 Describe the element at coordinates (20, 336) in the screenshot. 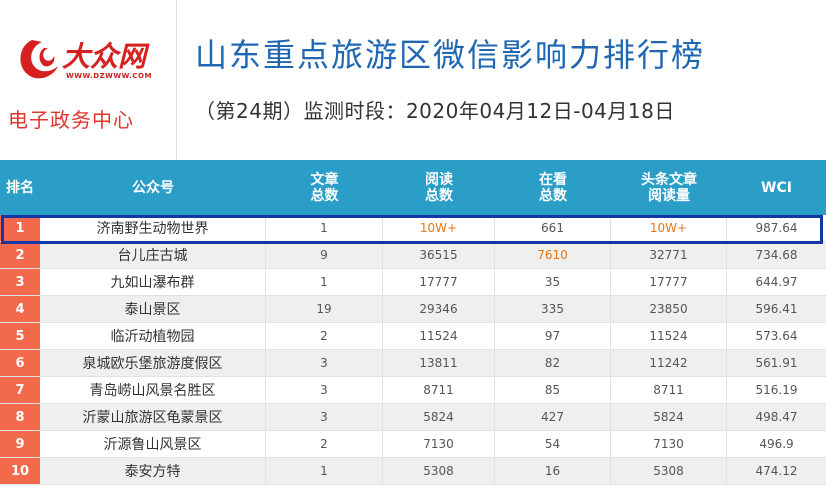

I see `rank-cell: 5` at that location.